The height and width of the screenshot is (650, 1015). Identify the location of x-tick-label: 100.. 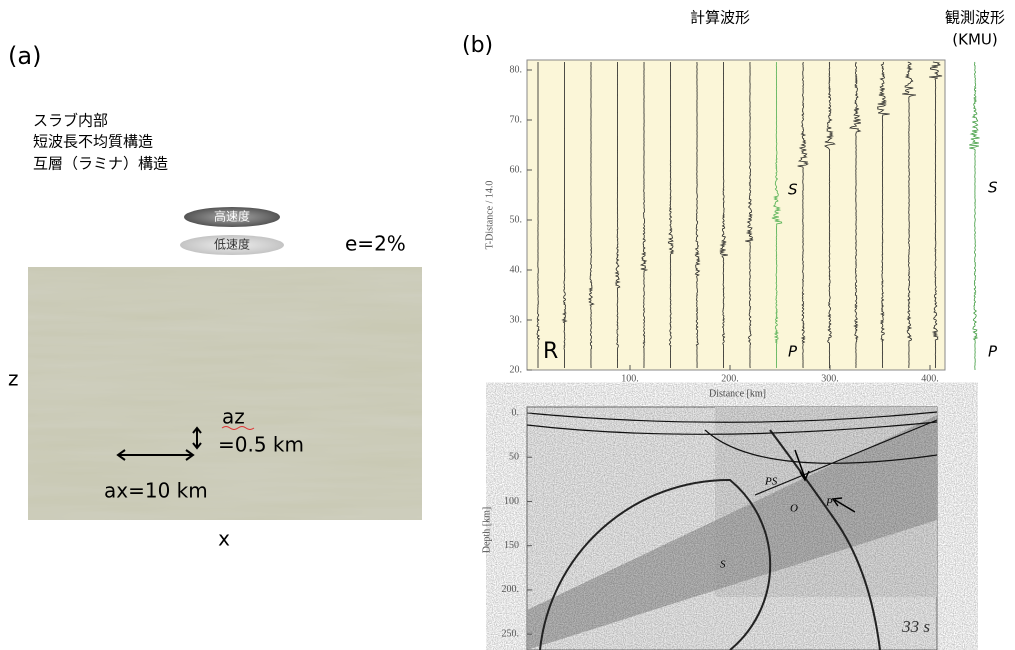
(630, 378).